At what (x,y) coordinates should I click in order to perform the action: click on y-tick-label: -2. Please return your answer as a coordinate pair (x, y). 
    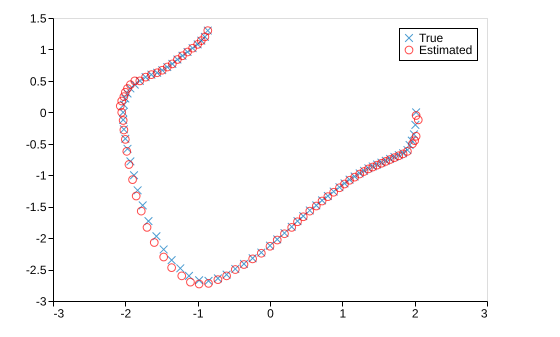
    Looking at the image, I should click on (41, 239).